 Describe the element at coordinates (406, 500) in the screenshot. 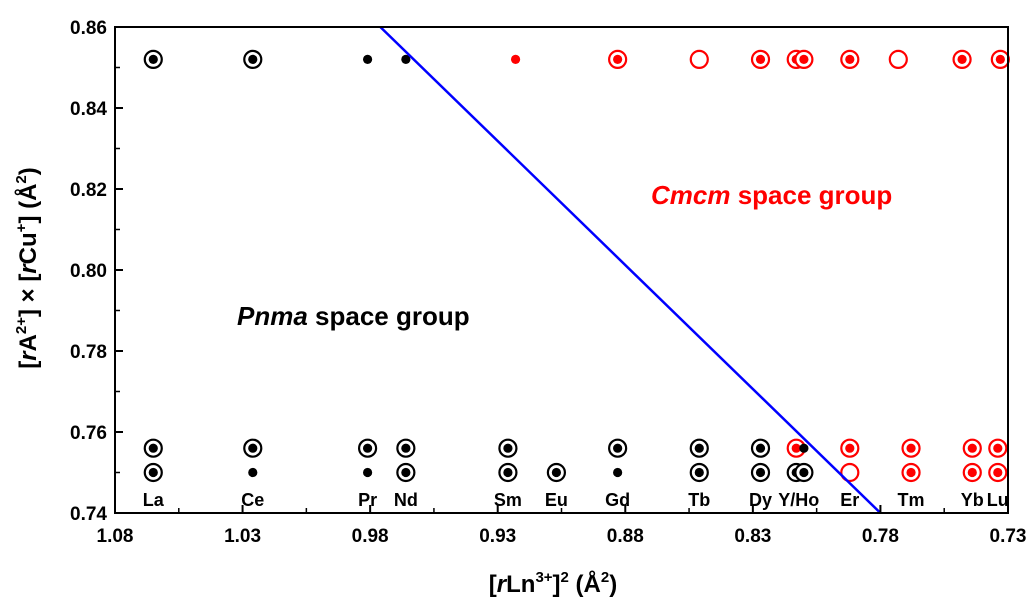

I see `element-label: Nd` at that location.